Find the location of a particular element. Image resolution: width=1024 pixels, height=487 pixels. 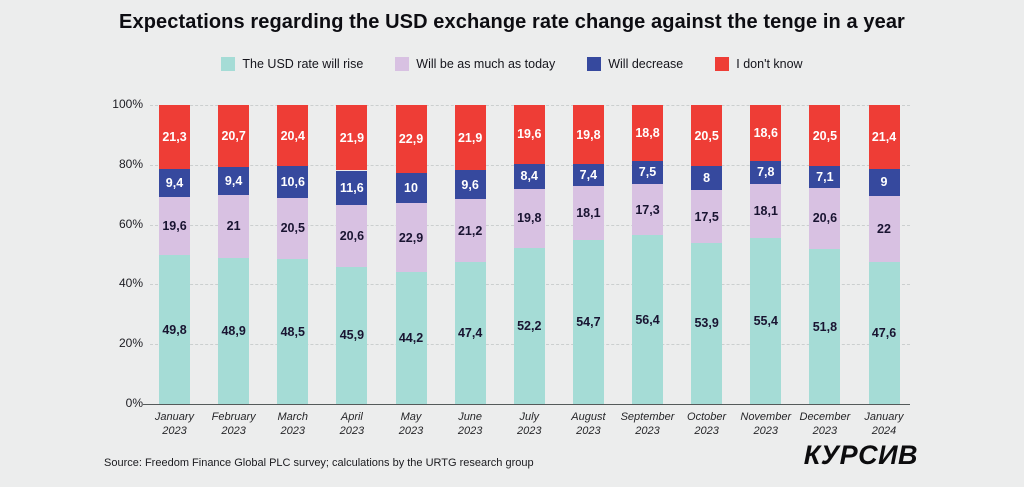

stacked-bar: 54,7 18,1 7,4 19,8 is located at coordinates (588, 254).